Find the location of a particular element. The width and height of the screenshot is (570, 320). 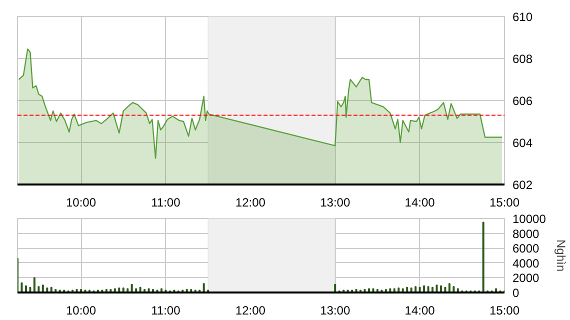

y-tick-label: 608 is located at coordinates (522, 59).